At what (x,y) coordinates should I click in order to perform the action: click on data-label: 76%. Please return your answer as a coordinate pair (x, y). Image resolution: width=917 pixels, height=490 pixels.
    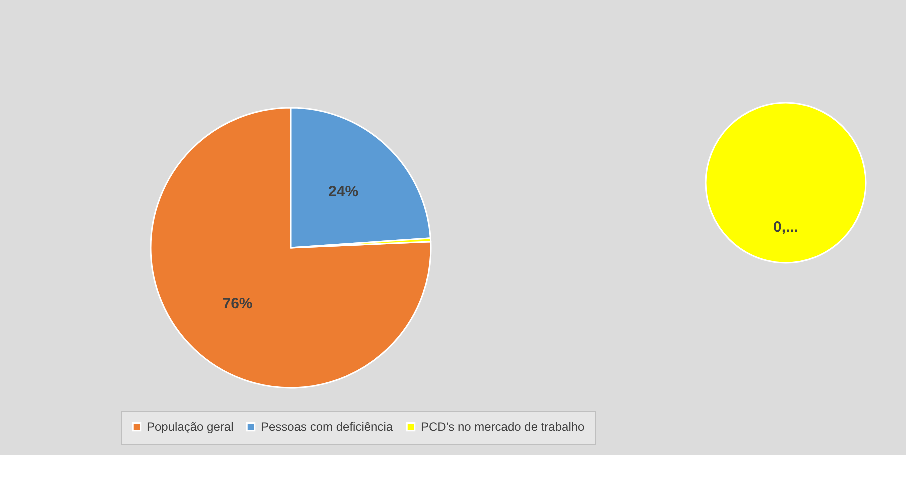
    Looking at the image, I should click on (237, 304).